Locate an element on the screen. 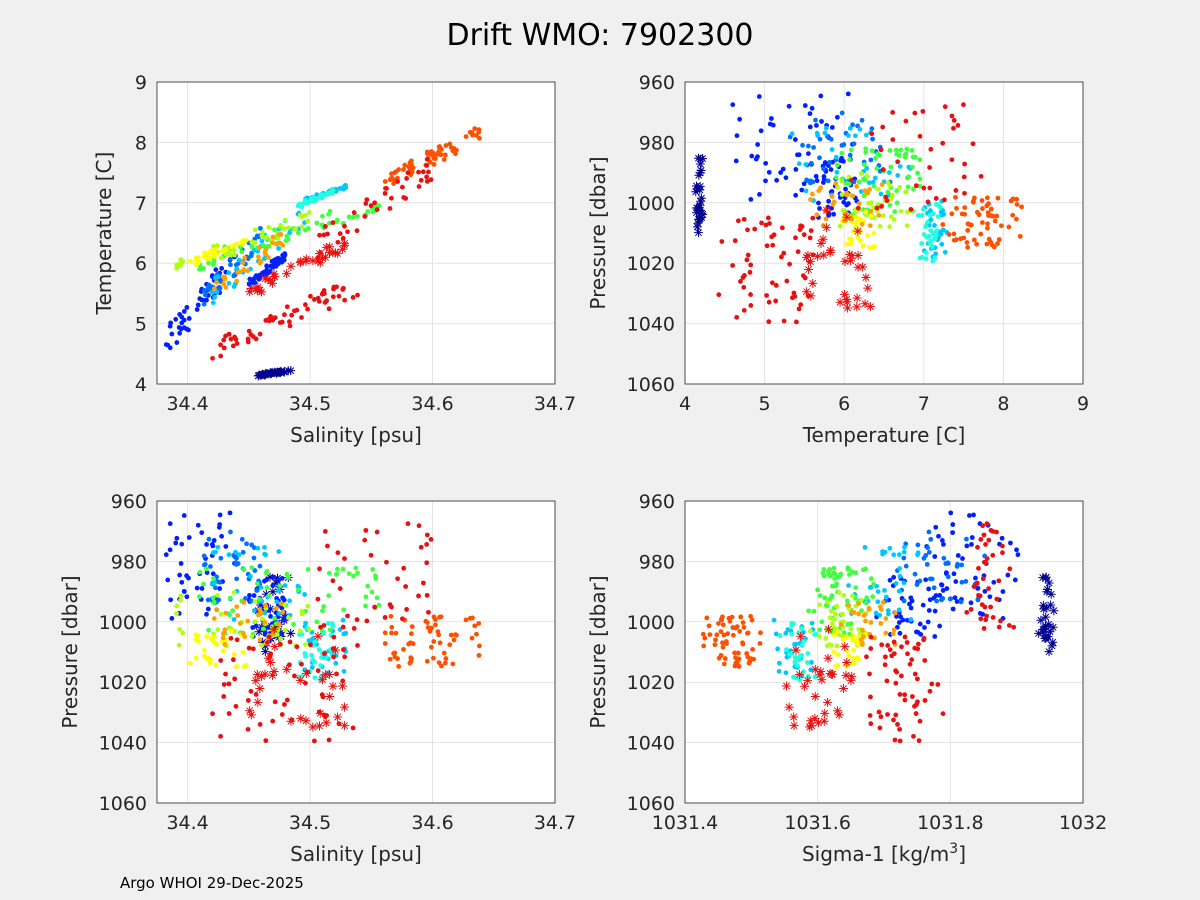 The height and width of the screenshot is (900, 1200). y-tick-label: 7 is located at coordinates (141, 204).